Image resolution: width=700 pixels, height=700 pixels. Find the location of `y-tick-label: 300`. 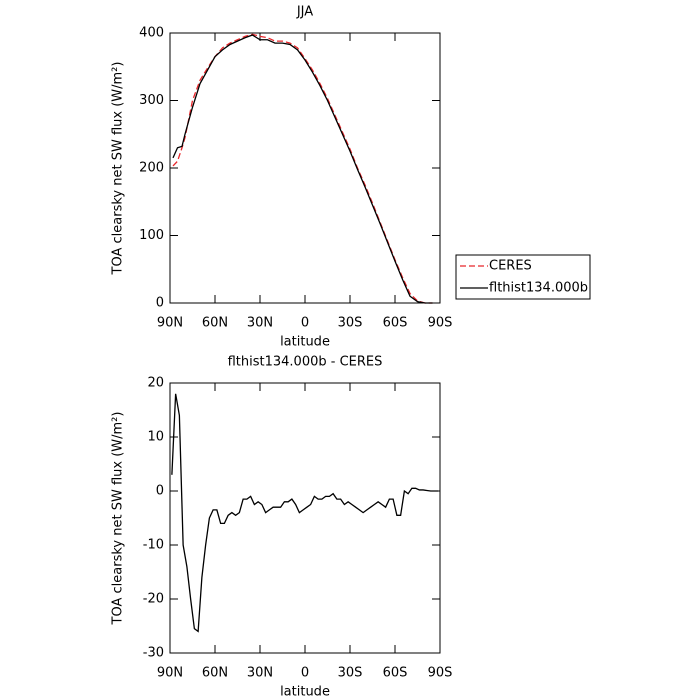

y-tick-label: 300 is located at coordinates (151, 100).